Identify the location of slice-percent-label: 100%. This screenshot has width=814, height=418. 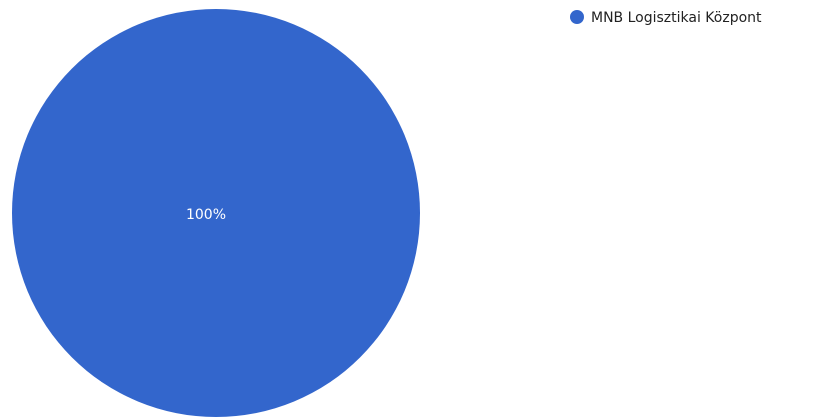
(206, 215).